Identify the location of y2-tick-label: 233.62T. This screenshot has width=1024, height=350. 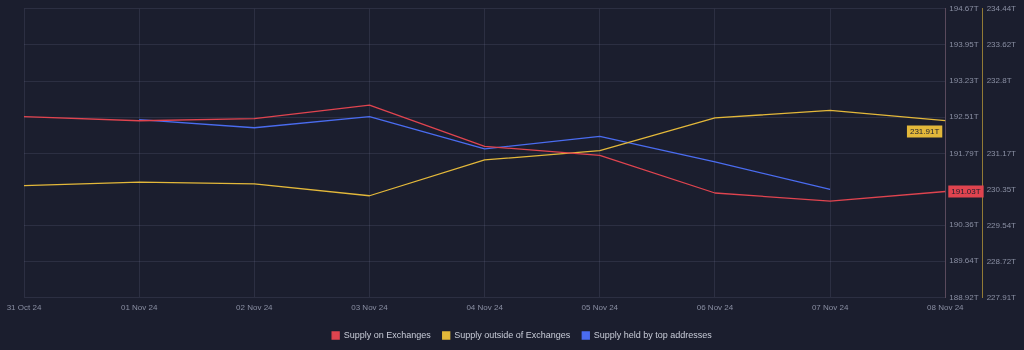
(1001, 45).